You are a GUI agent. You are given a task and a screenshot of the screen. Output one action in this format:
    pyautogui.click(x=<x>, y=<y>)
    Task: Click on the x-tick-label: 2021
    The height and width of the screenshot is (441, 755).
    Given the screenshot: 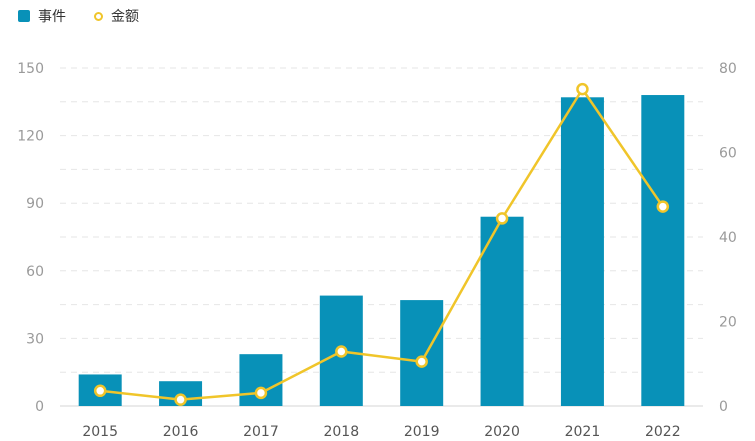 What is the action you would take?
    pyautogui.click(x=583, y=432)
    